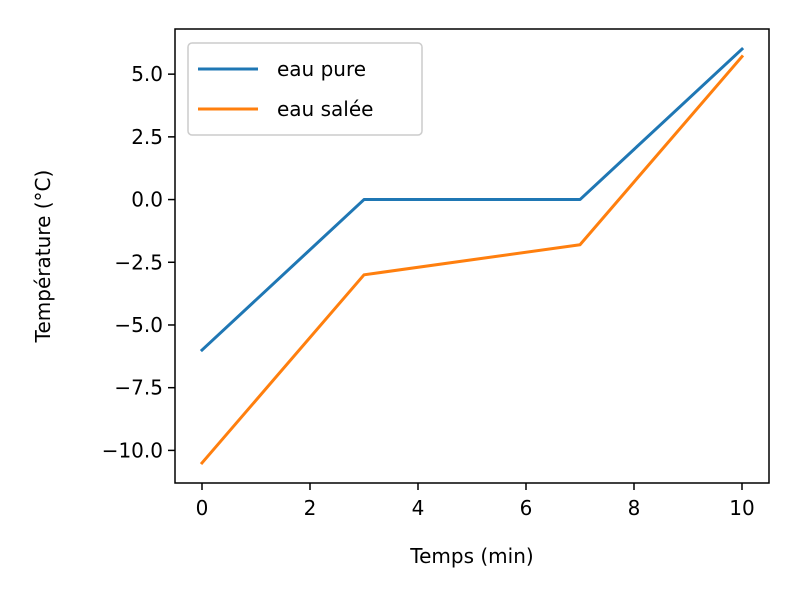  What do you see at coordinates (43, 257) in the screenshot?
I see `y-axis-label: Température (°C)` at bounding box center [43, 257].